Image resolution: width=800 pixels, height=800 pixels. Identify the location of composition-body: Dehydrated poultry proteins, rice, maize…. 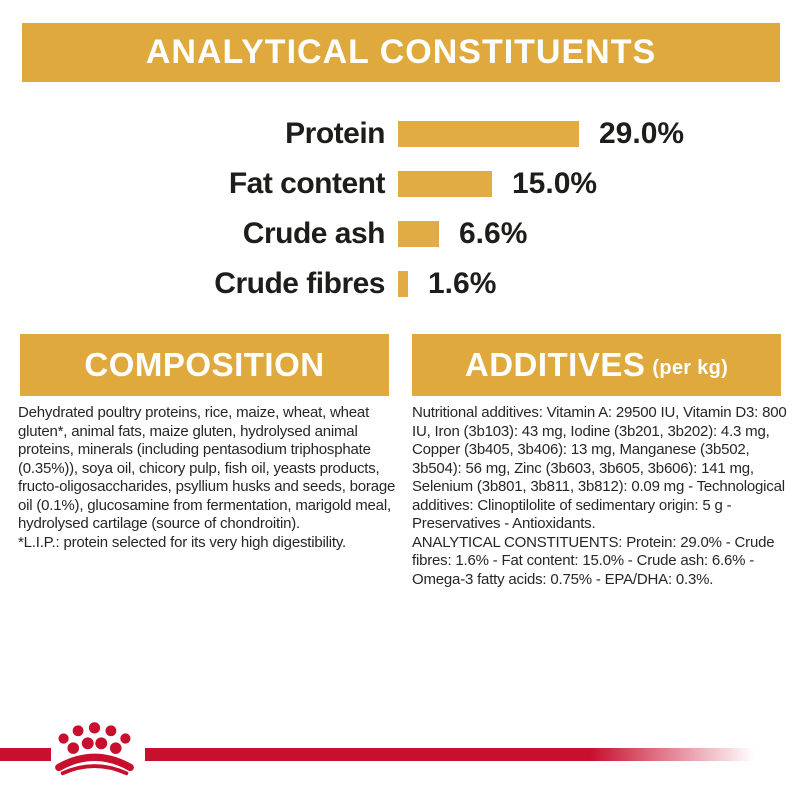
(207, 468).